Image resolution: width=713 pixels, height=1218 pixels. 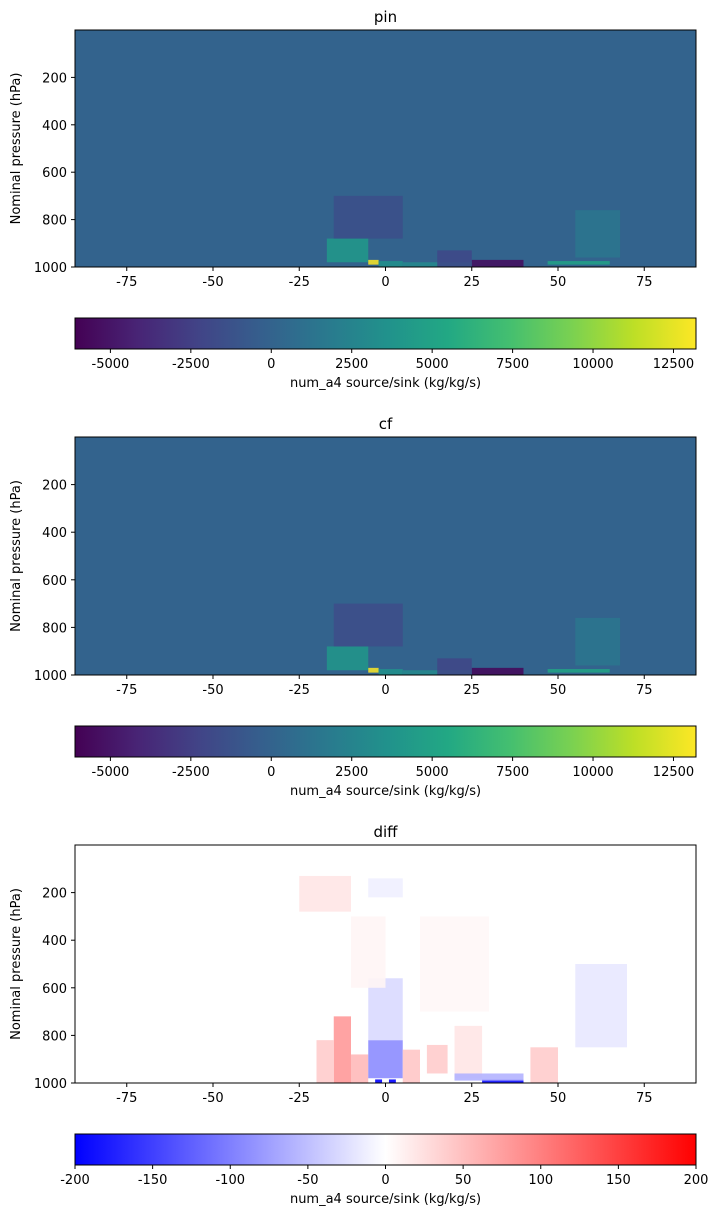 I want to click on colorbar-tick-label: -200, so click(x=75, y=1180).